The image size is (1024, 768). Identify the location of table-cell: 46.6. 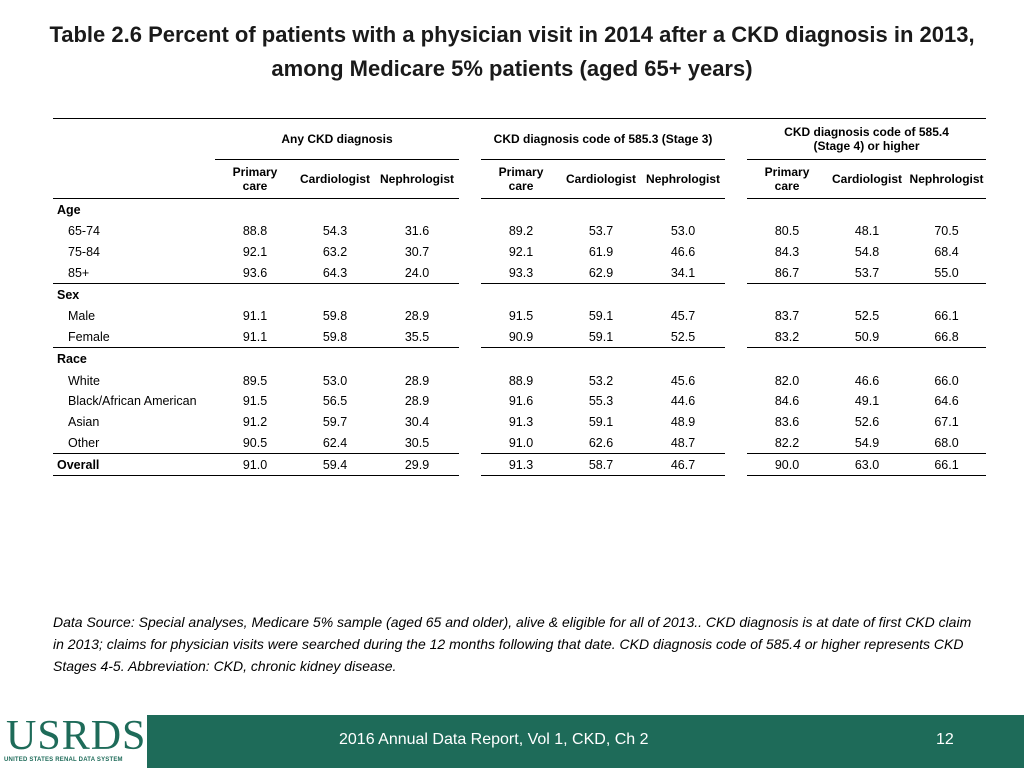
(867, 380).